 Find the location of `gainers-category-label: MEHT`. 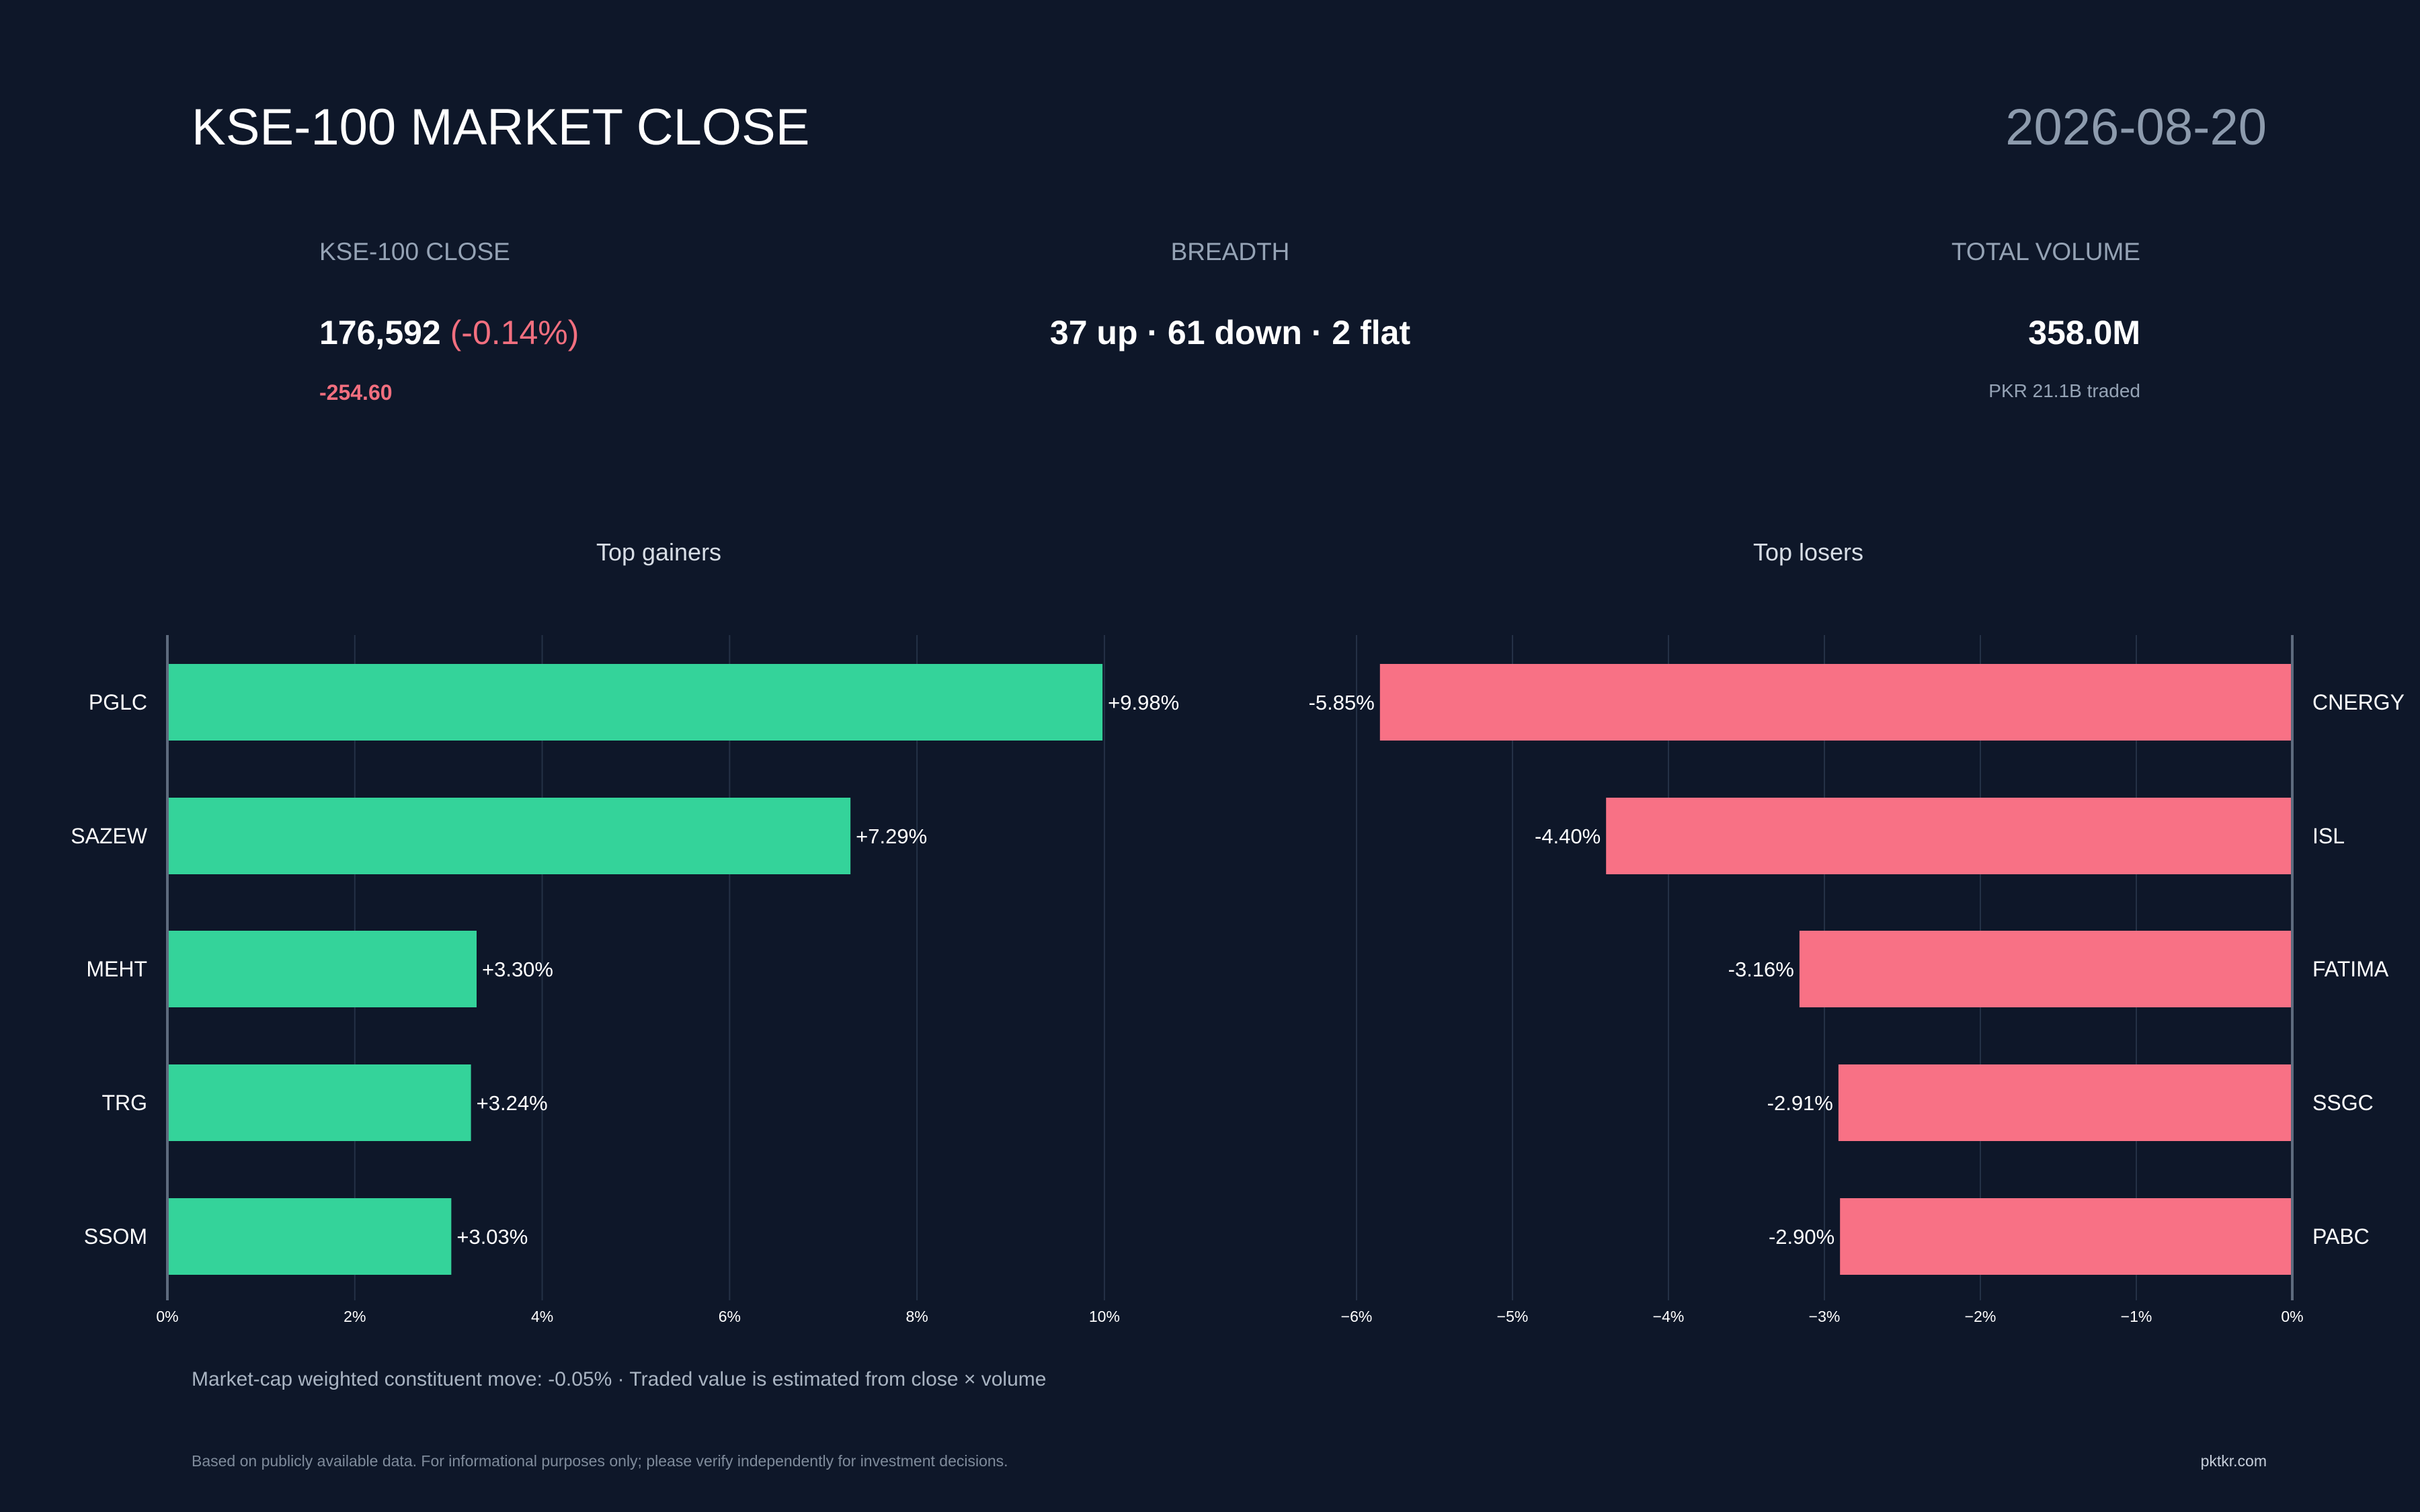

gainers-category-label: MEHT is located at coordinates (116, 969).